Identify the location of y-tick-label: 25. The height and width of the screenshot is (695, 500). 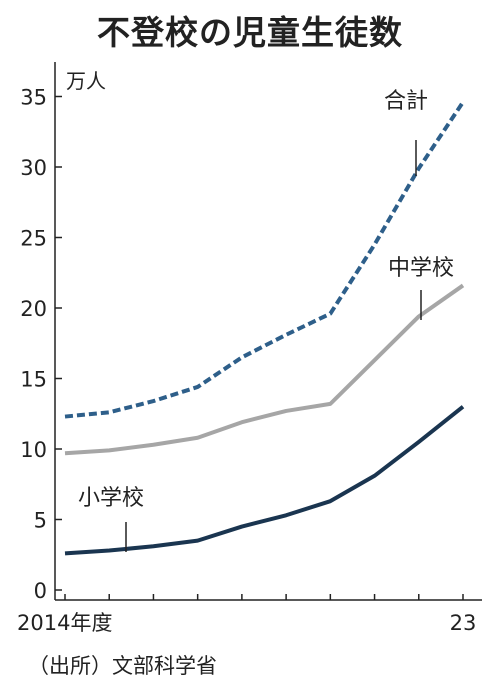
(33, 239).